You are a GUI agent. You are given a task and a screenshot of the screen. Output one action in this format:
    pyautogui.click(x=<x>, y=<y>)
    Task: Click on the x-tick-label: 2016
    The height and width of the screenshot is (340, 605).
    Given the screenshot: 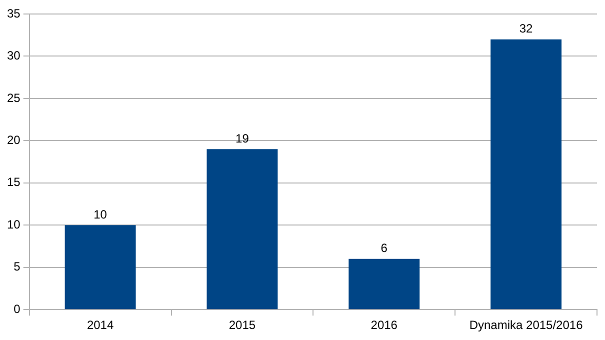 What is the action you would take?
    pyautogui.click(x=384, y=325)
    